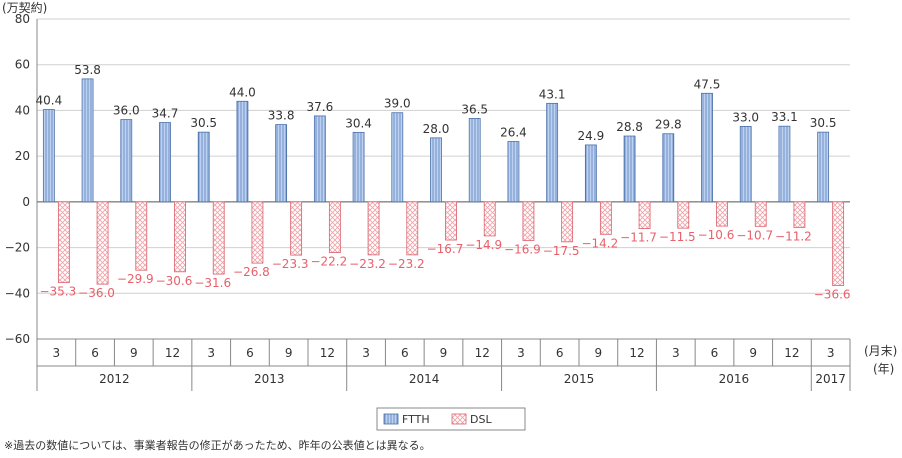 Image resolution: width=902 pixels, height=458 pixels. Describe the element at coordinates (793, 236) in the screenshot. I see `dsl-value-label: −11.2` at that location.